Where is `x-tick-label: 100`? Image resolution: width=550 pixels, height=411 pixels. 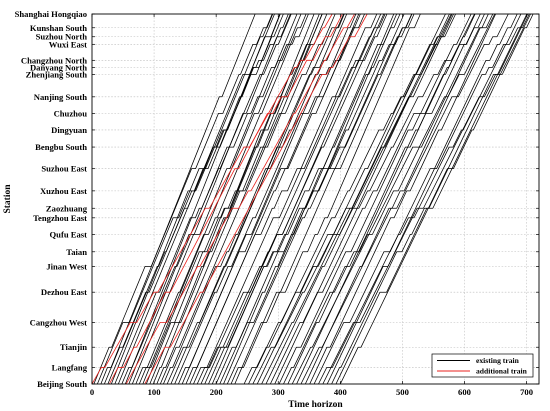
x-tick-label: 100 is located at coordinates (154, 392).